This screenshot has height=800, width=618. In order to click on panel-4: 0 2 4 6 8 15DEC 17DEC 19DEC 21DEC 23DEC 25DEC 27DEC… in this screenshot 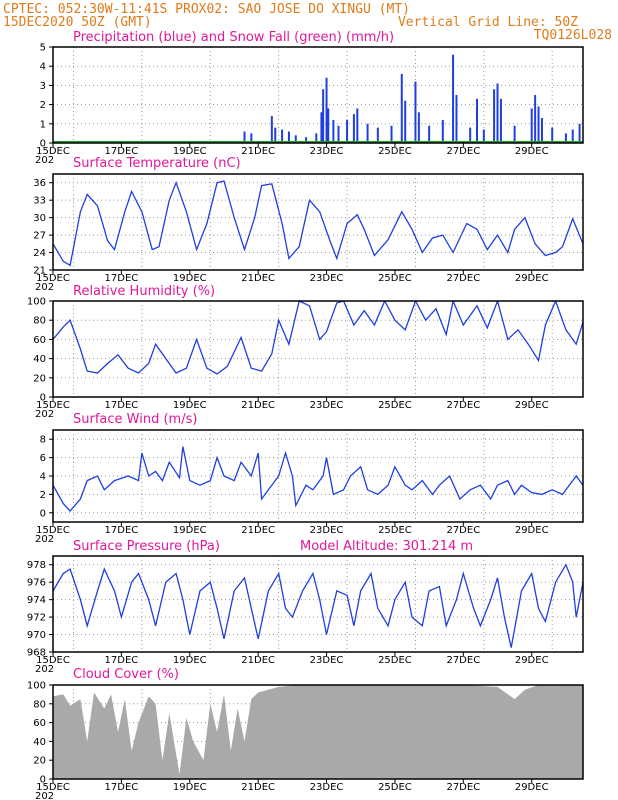, I will do `click(309, 478)`.